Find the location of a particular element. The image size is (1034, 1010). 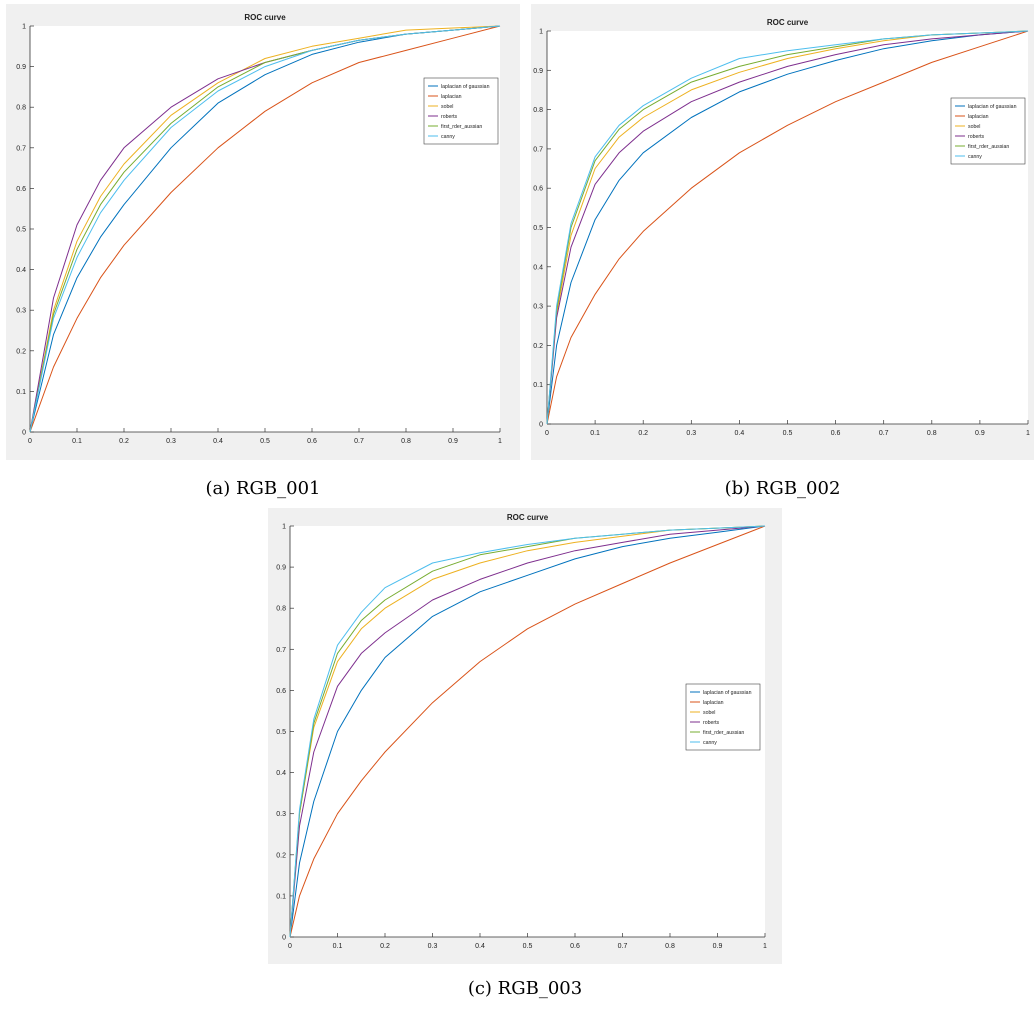

chart-a-legend-label: roberts is located at coordinates (449, 117).